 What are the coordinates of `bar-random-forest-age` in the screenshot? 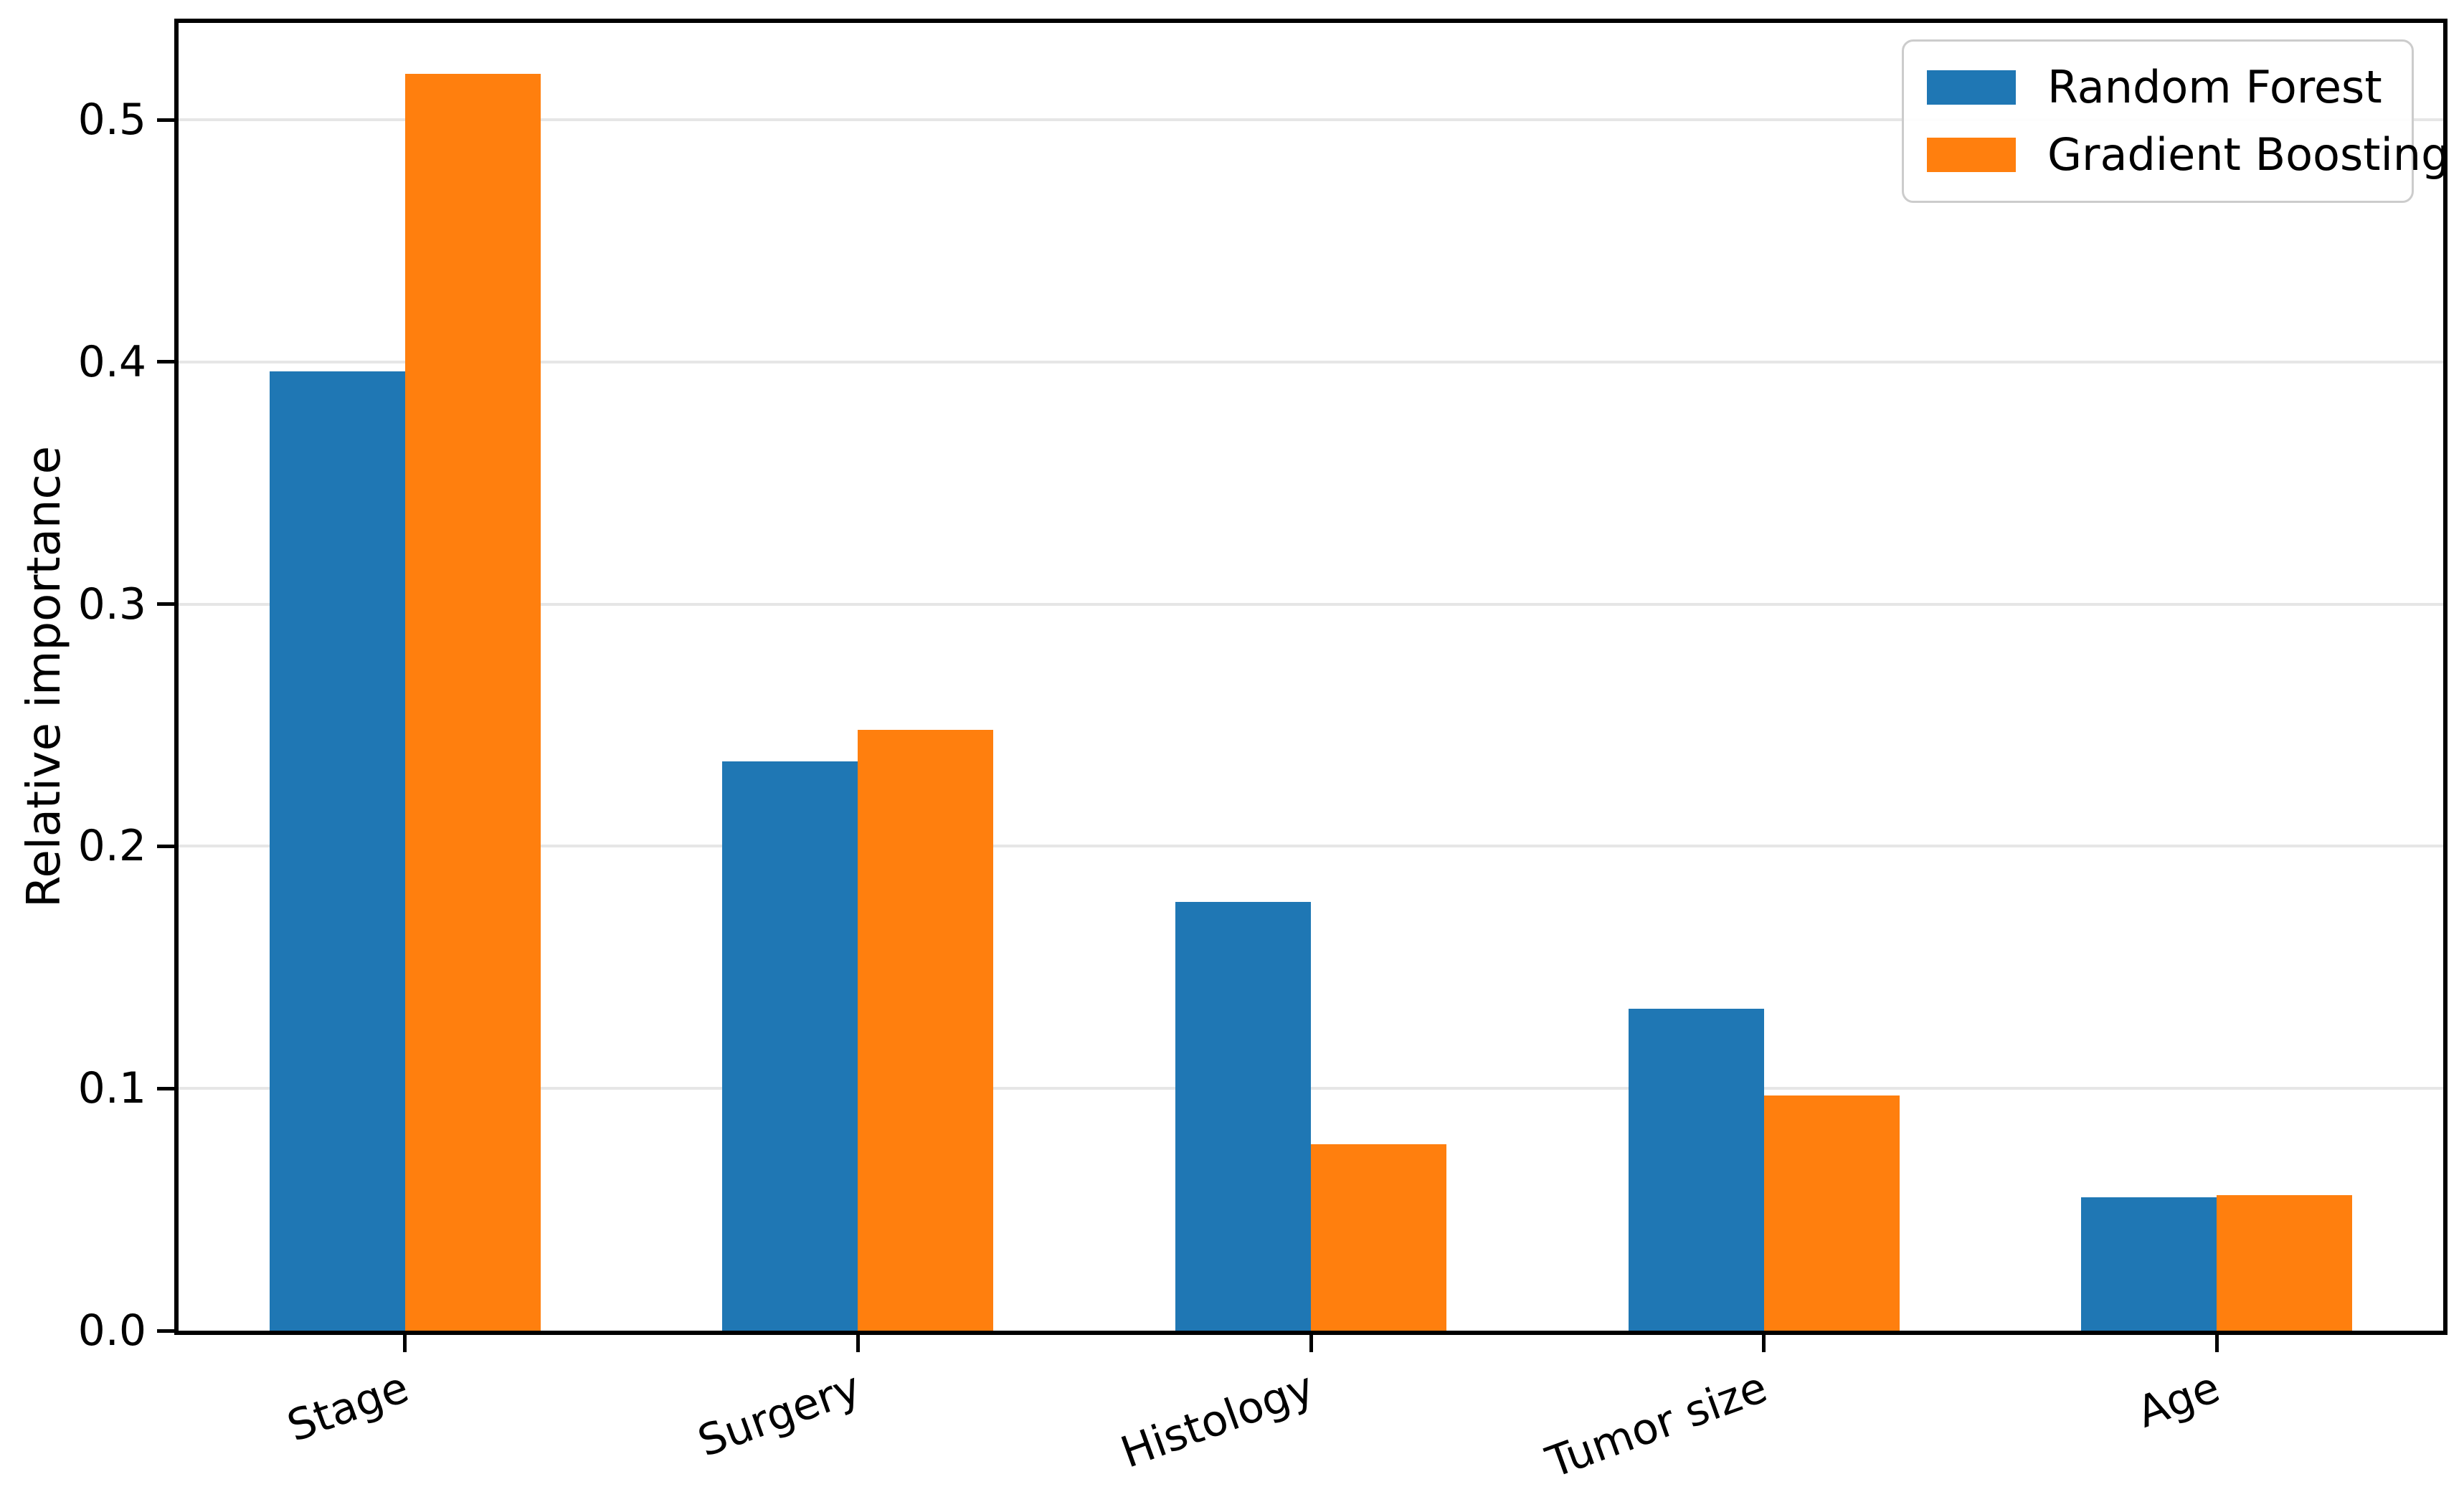 It's located at (2149, 1264).